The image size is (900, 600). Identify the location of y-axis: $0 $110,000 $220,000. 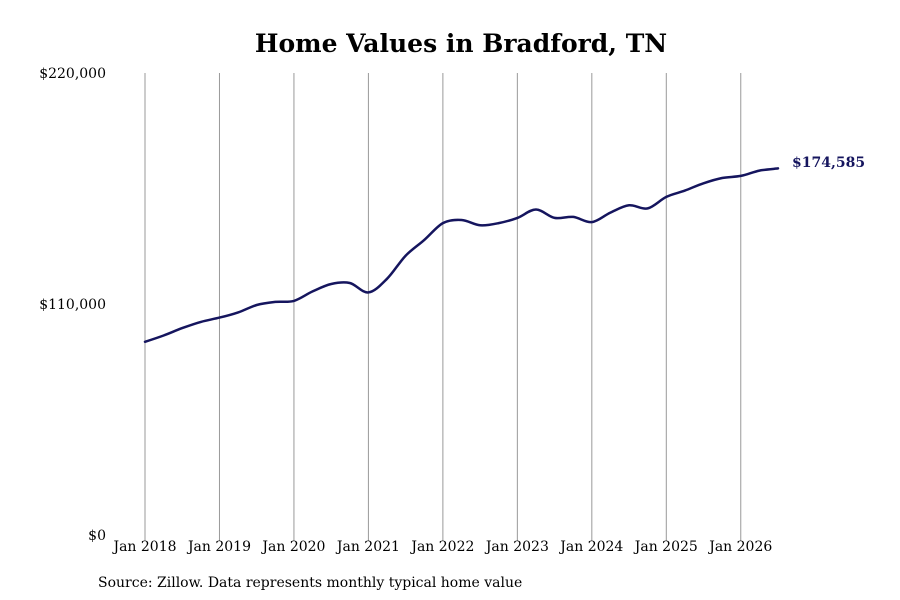
(72, 305).